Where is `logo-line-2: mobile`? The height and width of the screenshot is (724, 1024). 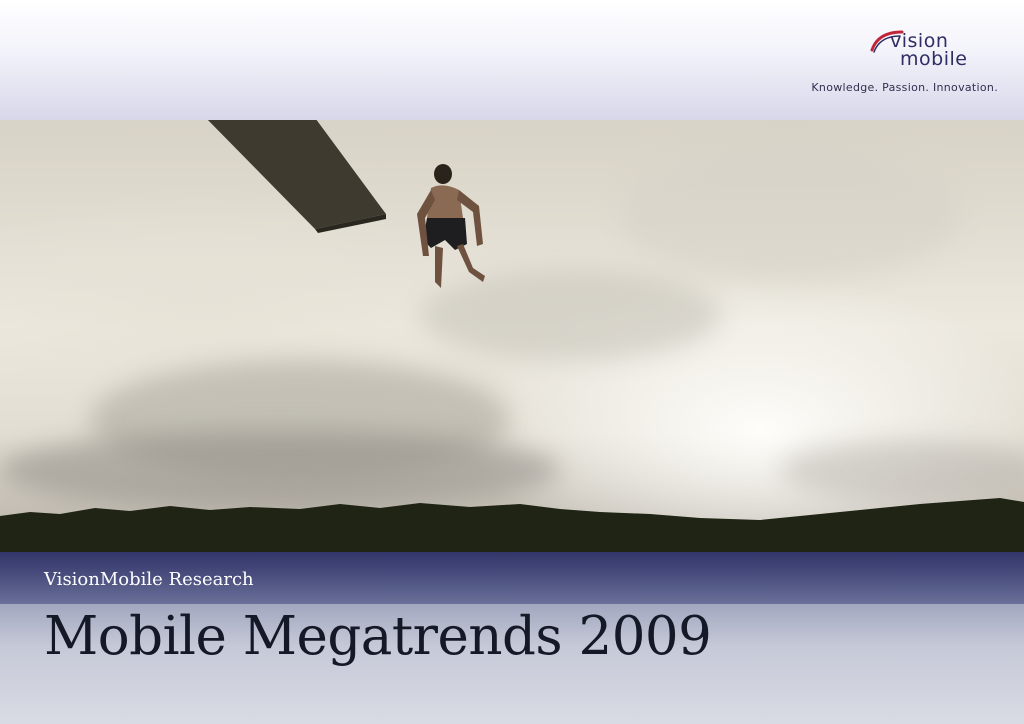
logo-line-2: mobile is located at coordinates (934, 59).